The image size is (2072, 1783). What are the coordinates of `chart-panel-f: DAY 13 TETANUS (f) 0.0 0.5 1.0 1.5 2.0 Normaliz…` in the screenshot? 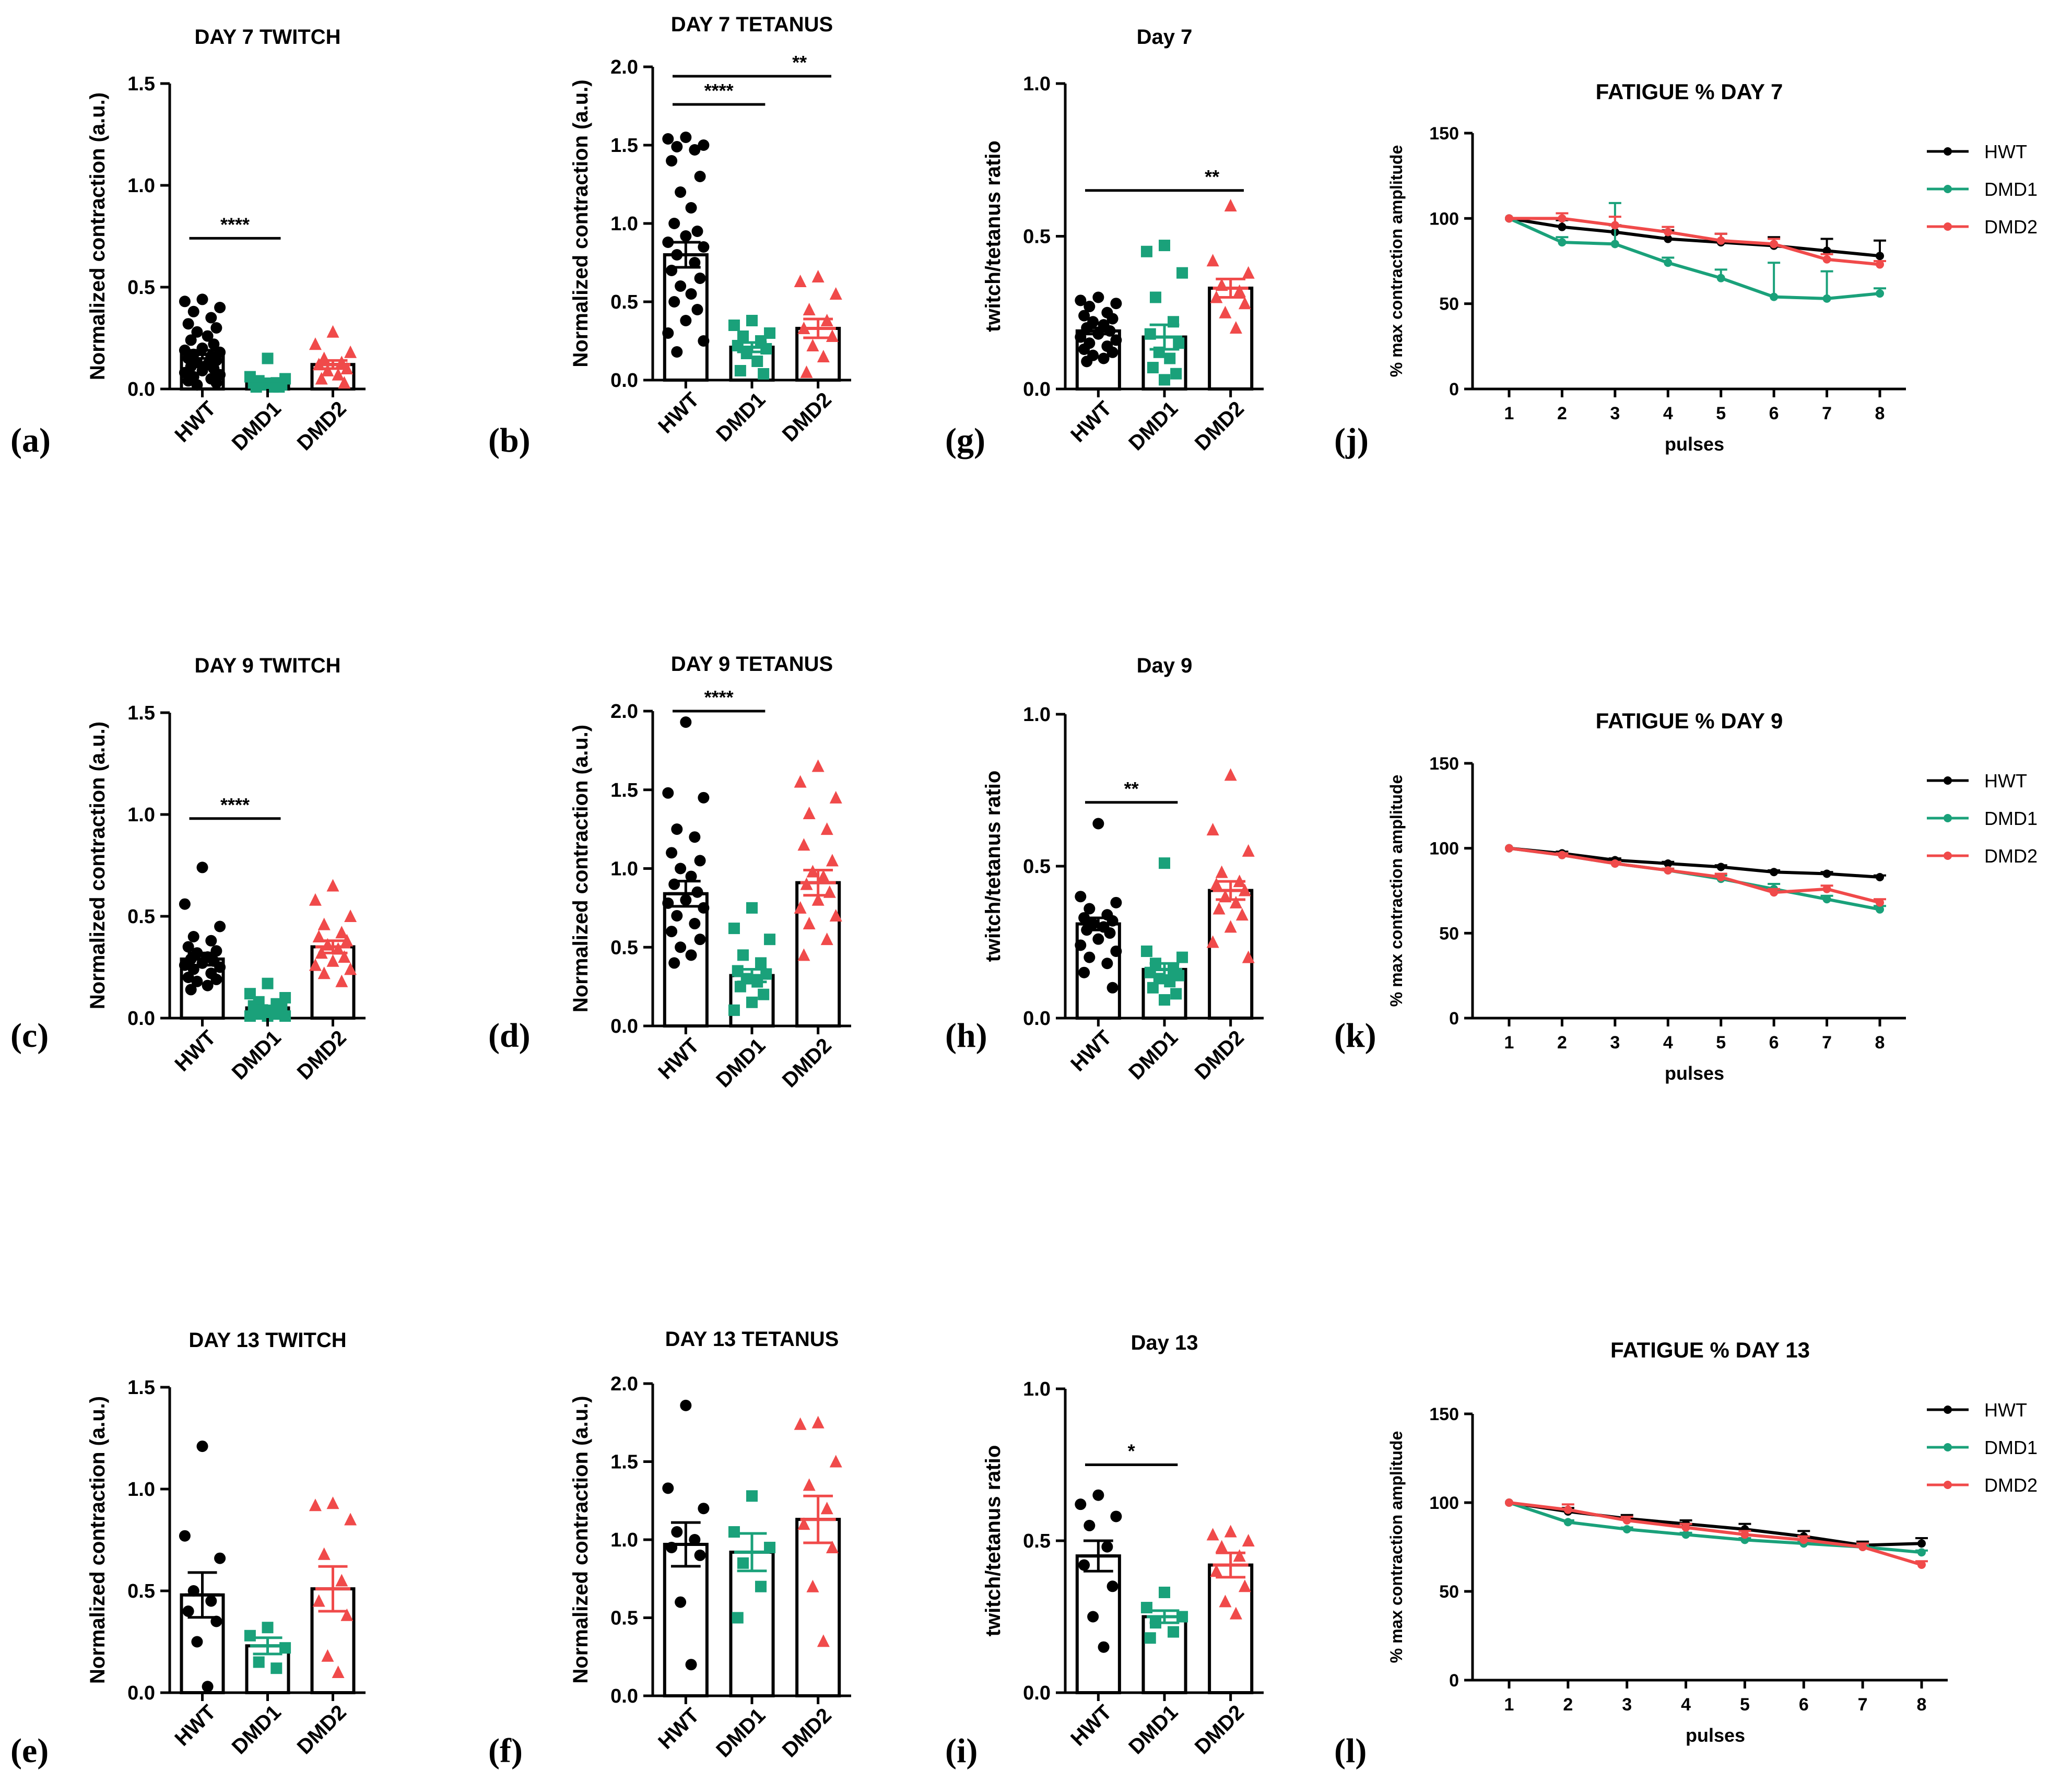 It's located at (669, 1549).